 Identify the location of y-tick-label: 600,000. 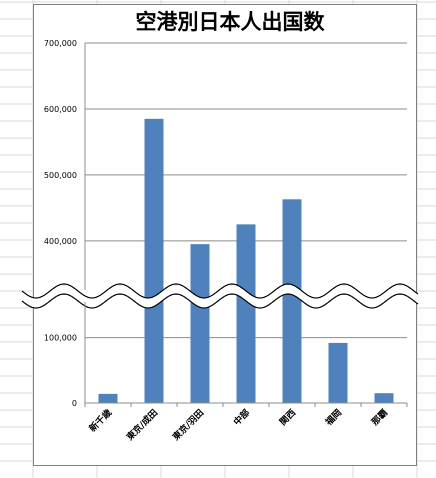
(60, 109).